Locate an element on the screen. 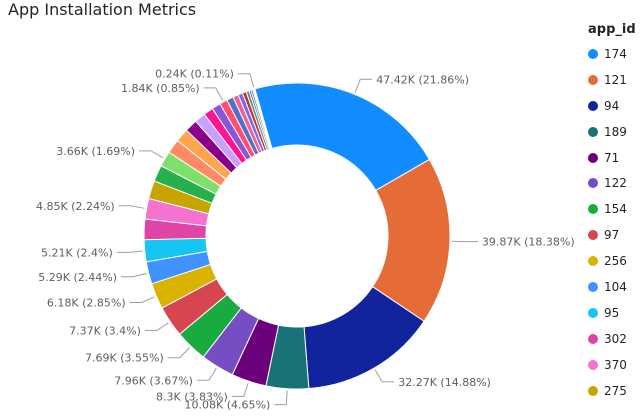 The width and height of the screenshot is (643, 420). legend-title: app_id is located at coordinates (612, 29).